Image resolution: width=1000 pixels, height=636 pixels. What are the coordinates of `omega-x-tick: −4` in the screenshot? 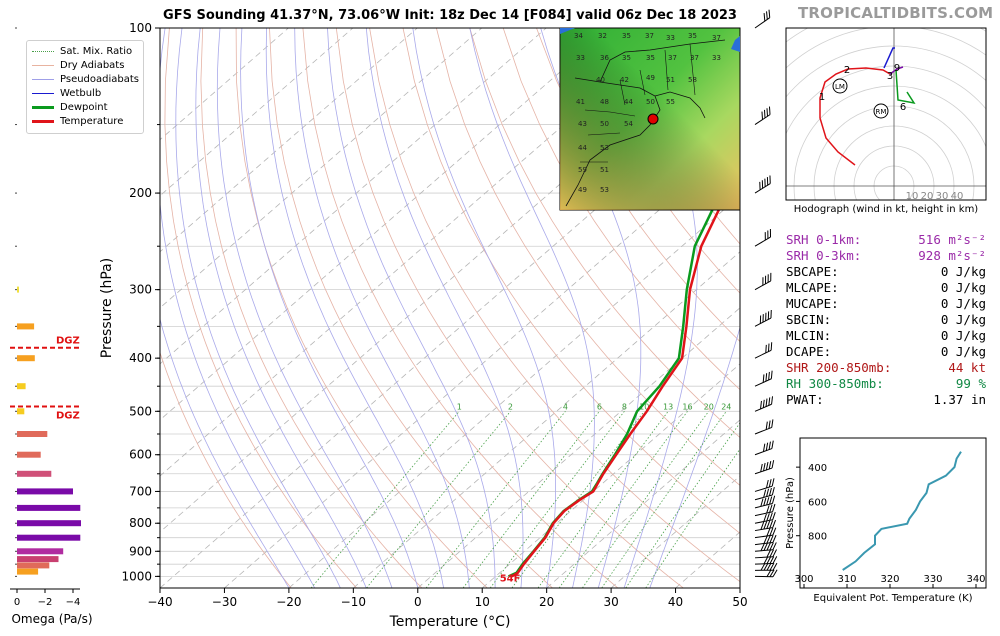 It's located at (73, 602).